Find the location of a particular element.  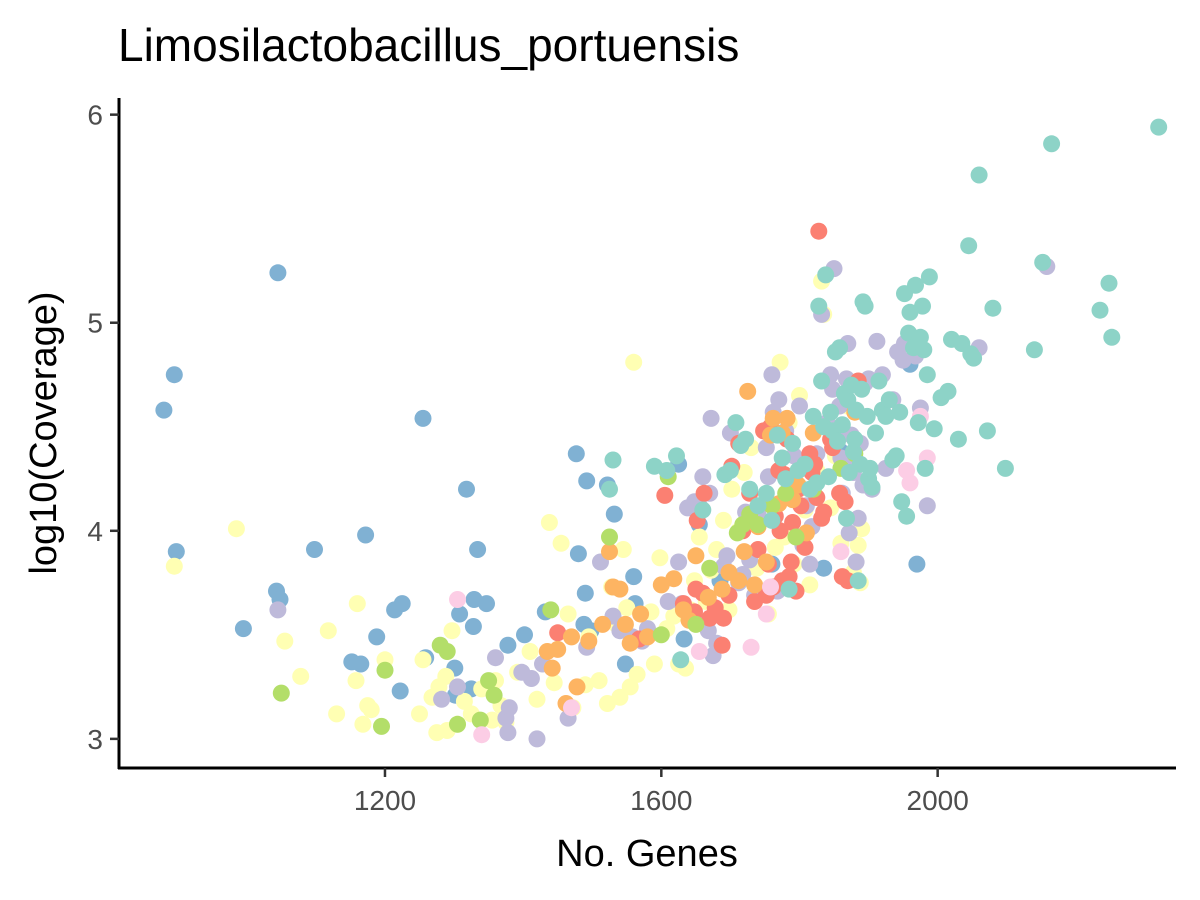

x-tick-label: 1600 is located at coordinates (661, 800).